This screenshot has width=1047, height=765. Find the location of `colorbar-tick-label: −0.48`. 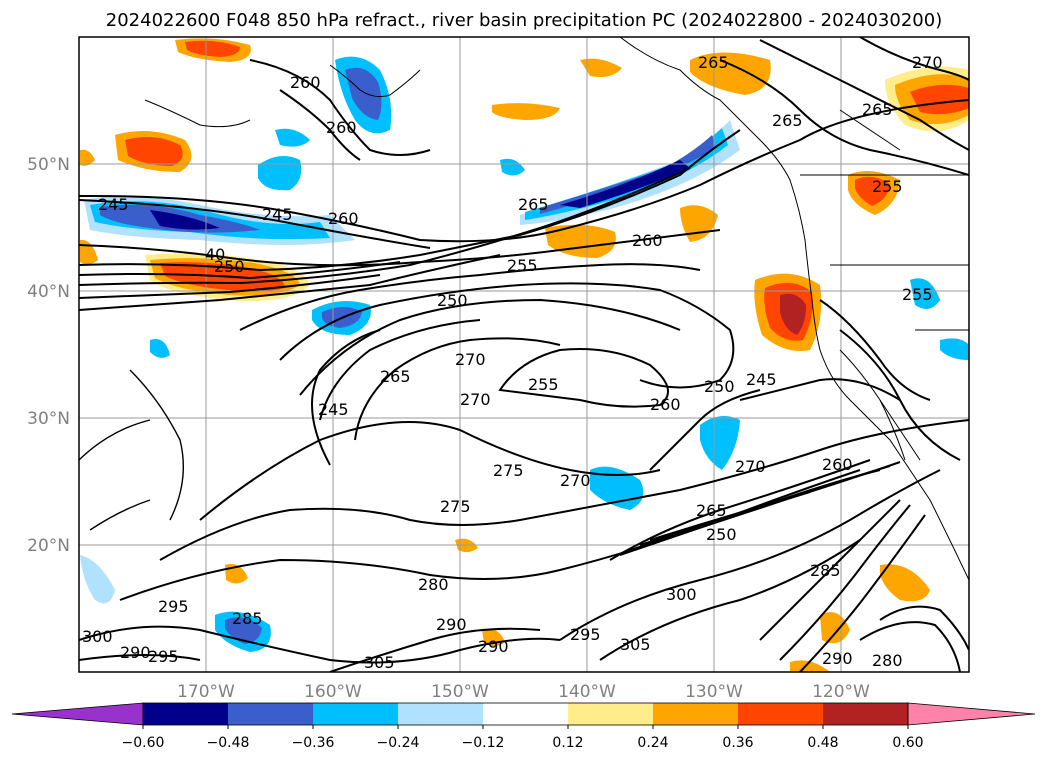

colorbar-tick-label: −0.48 is located at coordinates (228, 743).